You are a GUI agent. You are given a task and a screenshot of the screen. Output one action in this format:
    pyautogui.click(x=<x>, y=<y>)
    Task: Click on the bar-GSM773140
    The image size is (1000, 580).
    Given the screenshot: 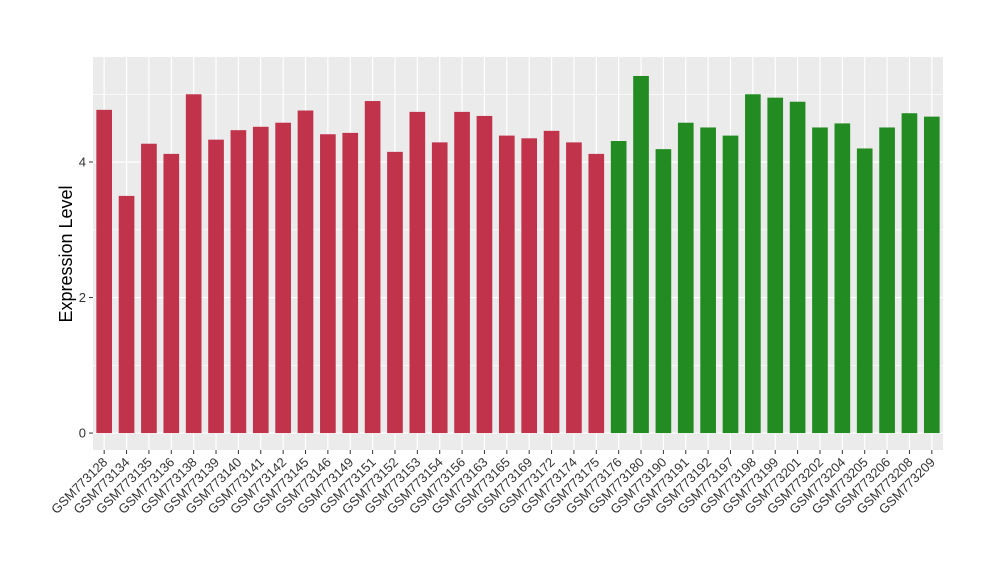 What is the action you would take?
    pyautogui.click(x=238, y=282)
    